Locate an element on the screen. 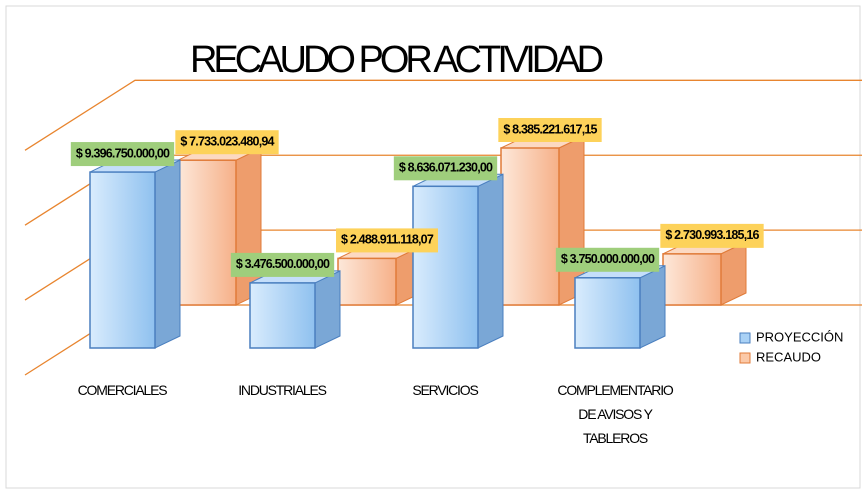  x-tick-label: COMERCIALES is located at coordinates (122, 390).